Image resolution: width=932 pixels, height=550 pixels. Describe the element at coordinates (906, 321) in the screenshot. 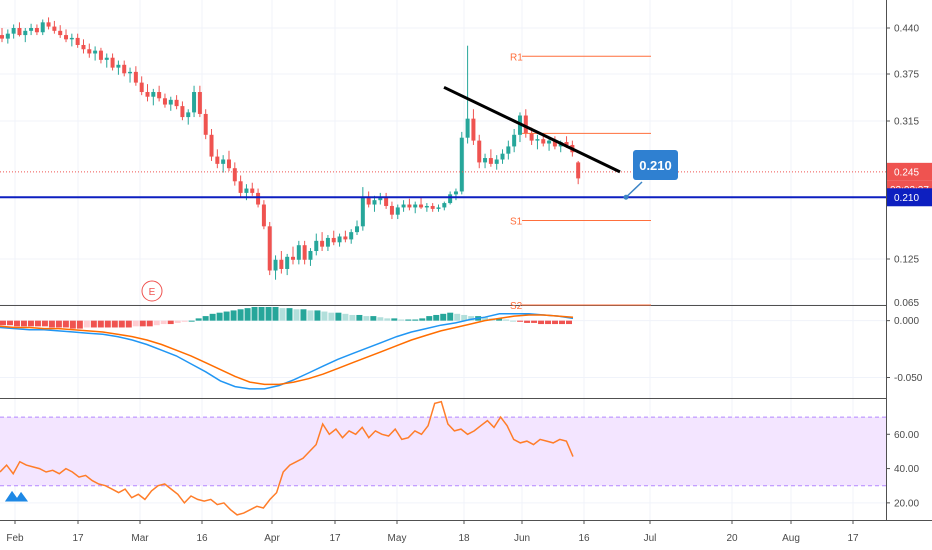

I see `macd-axis-label: 0.000` at that location.